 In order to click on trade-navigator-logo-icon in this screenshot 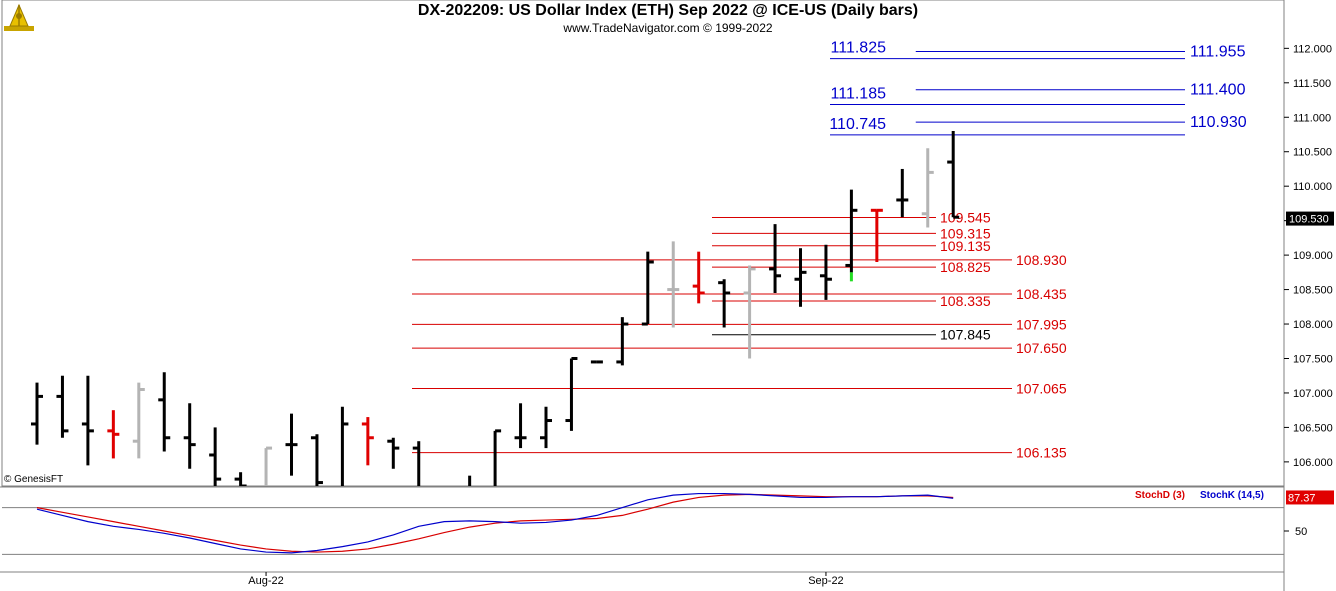, I will do `click(19, 17)`.